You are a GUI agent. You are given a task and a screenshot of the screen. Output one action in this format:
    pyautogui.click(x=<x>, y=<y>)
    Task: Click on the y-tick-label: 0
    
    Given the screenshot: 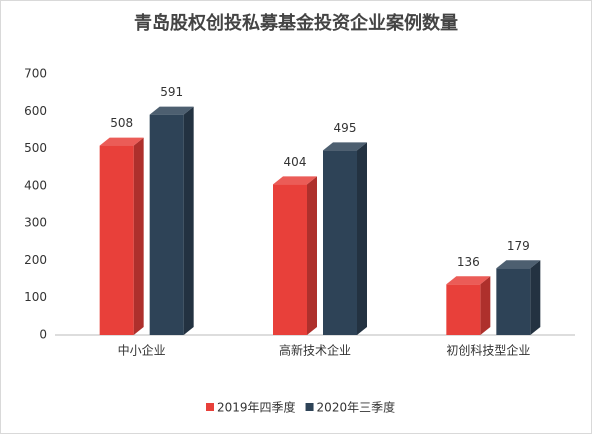 What is the action you would take?
    pyautogui.click(x=43, y=335)
    